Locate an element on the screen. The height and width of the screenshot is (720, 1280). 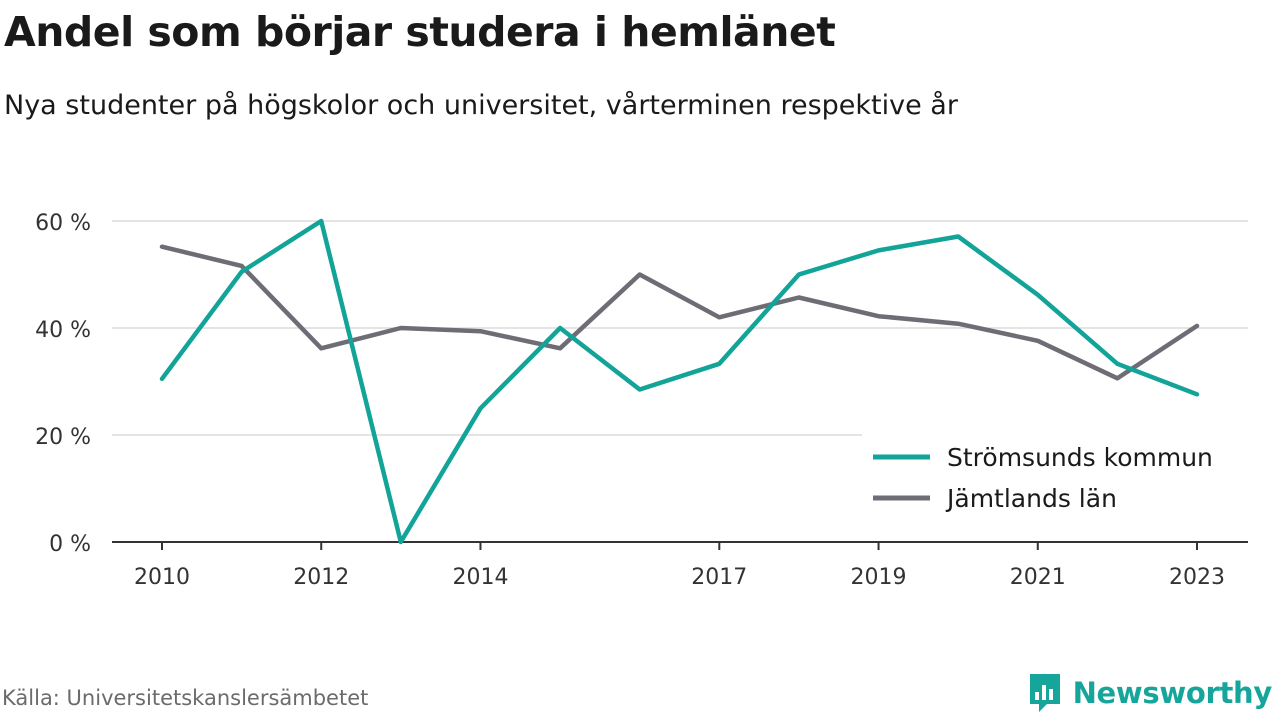
legend-background is located at coordinates (1055, 486).